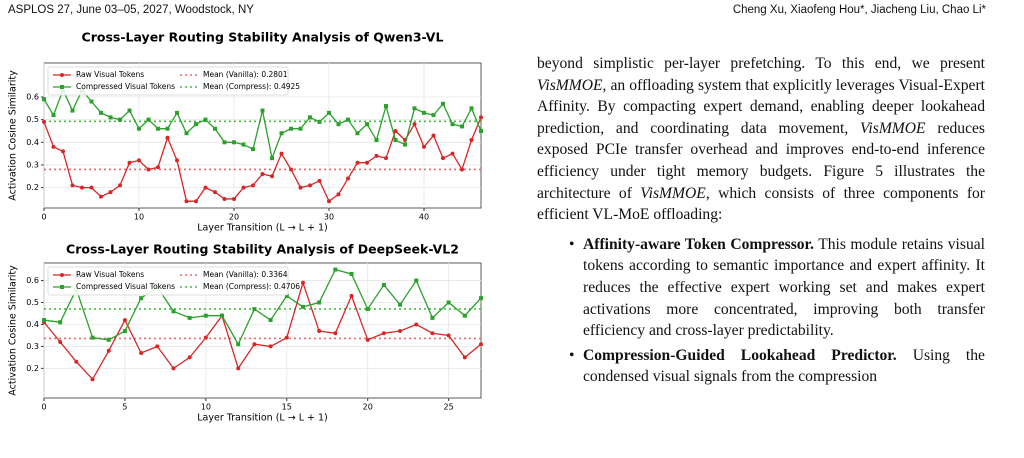 The image size is (1024, 458). Describe the element at coordinates (287, 407) in the screenshot. I see `x-tick-label: 15` at that location.